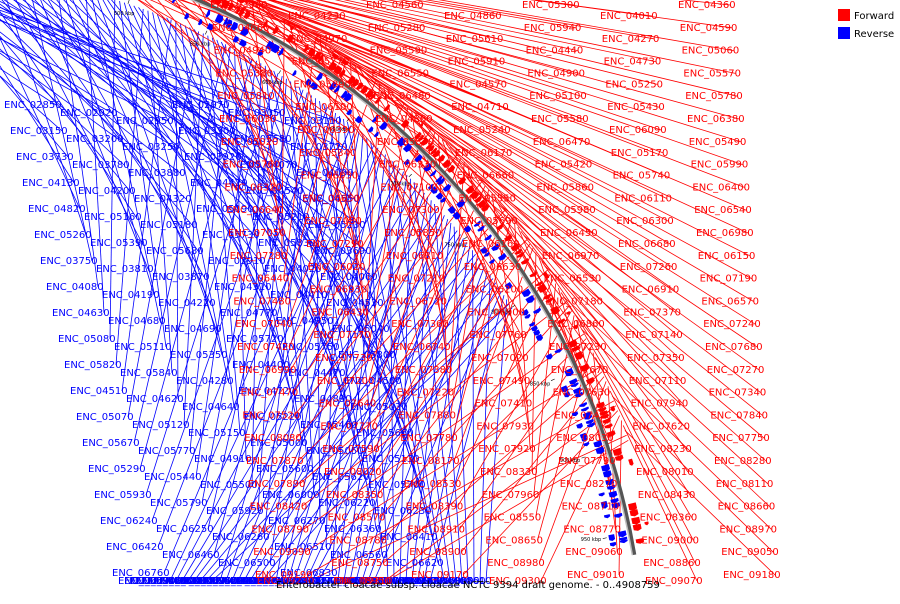  What do you see at coordinates (406, 142) in the screenshot?
I see `gene-label: ENC_05870` at bounding box center [406, 142].